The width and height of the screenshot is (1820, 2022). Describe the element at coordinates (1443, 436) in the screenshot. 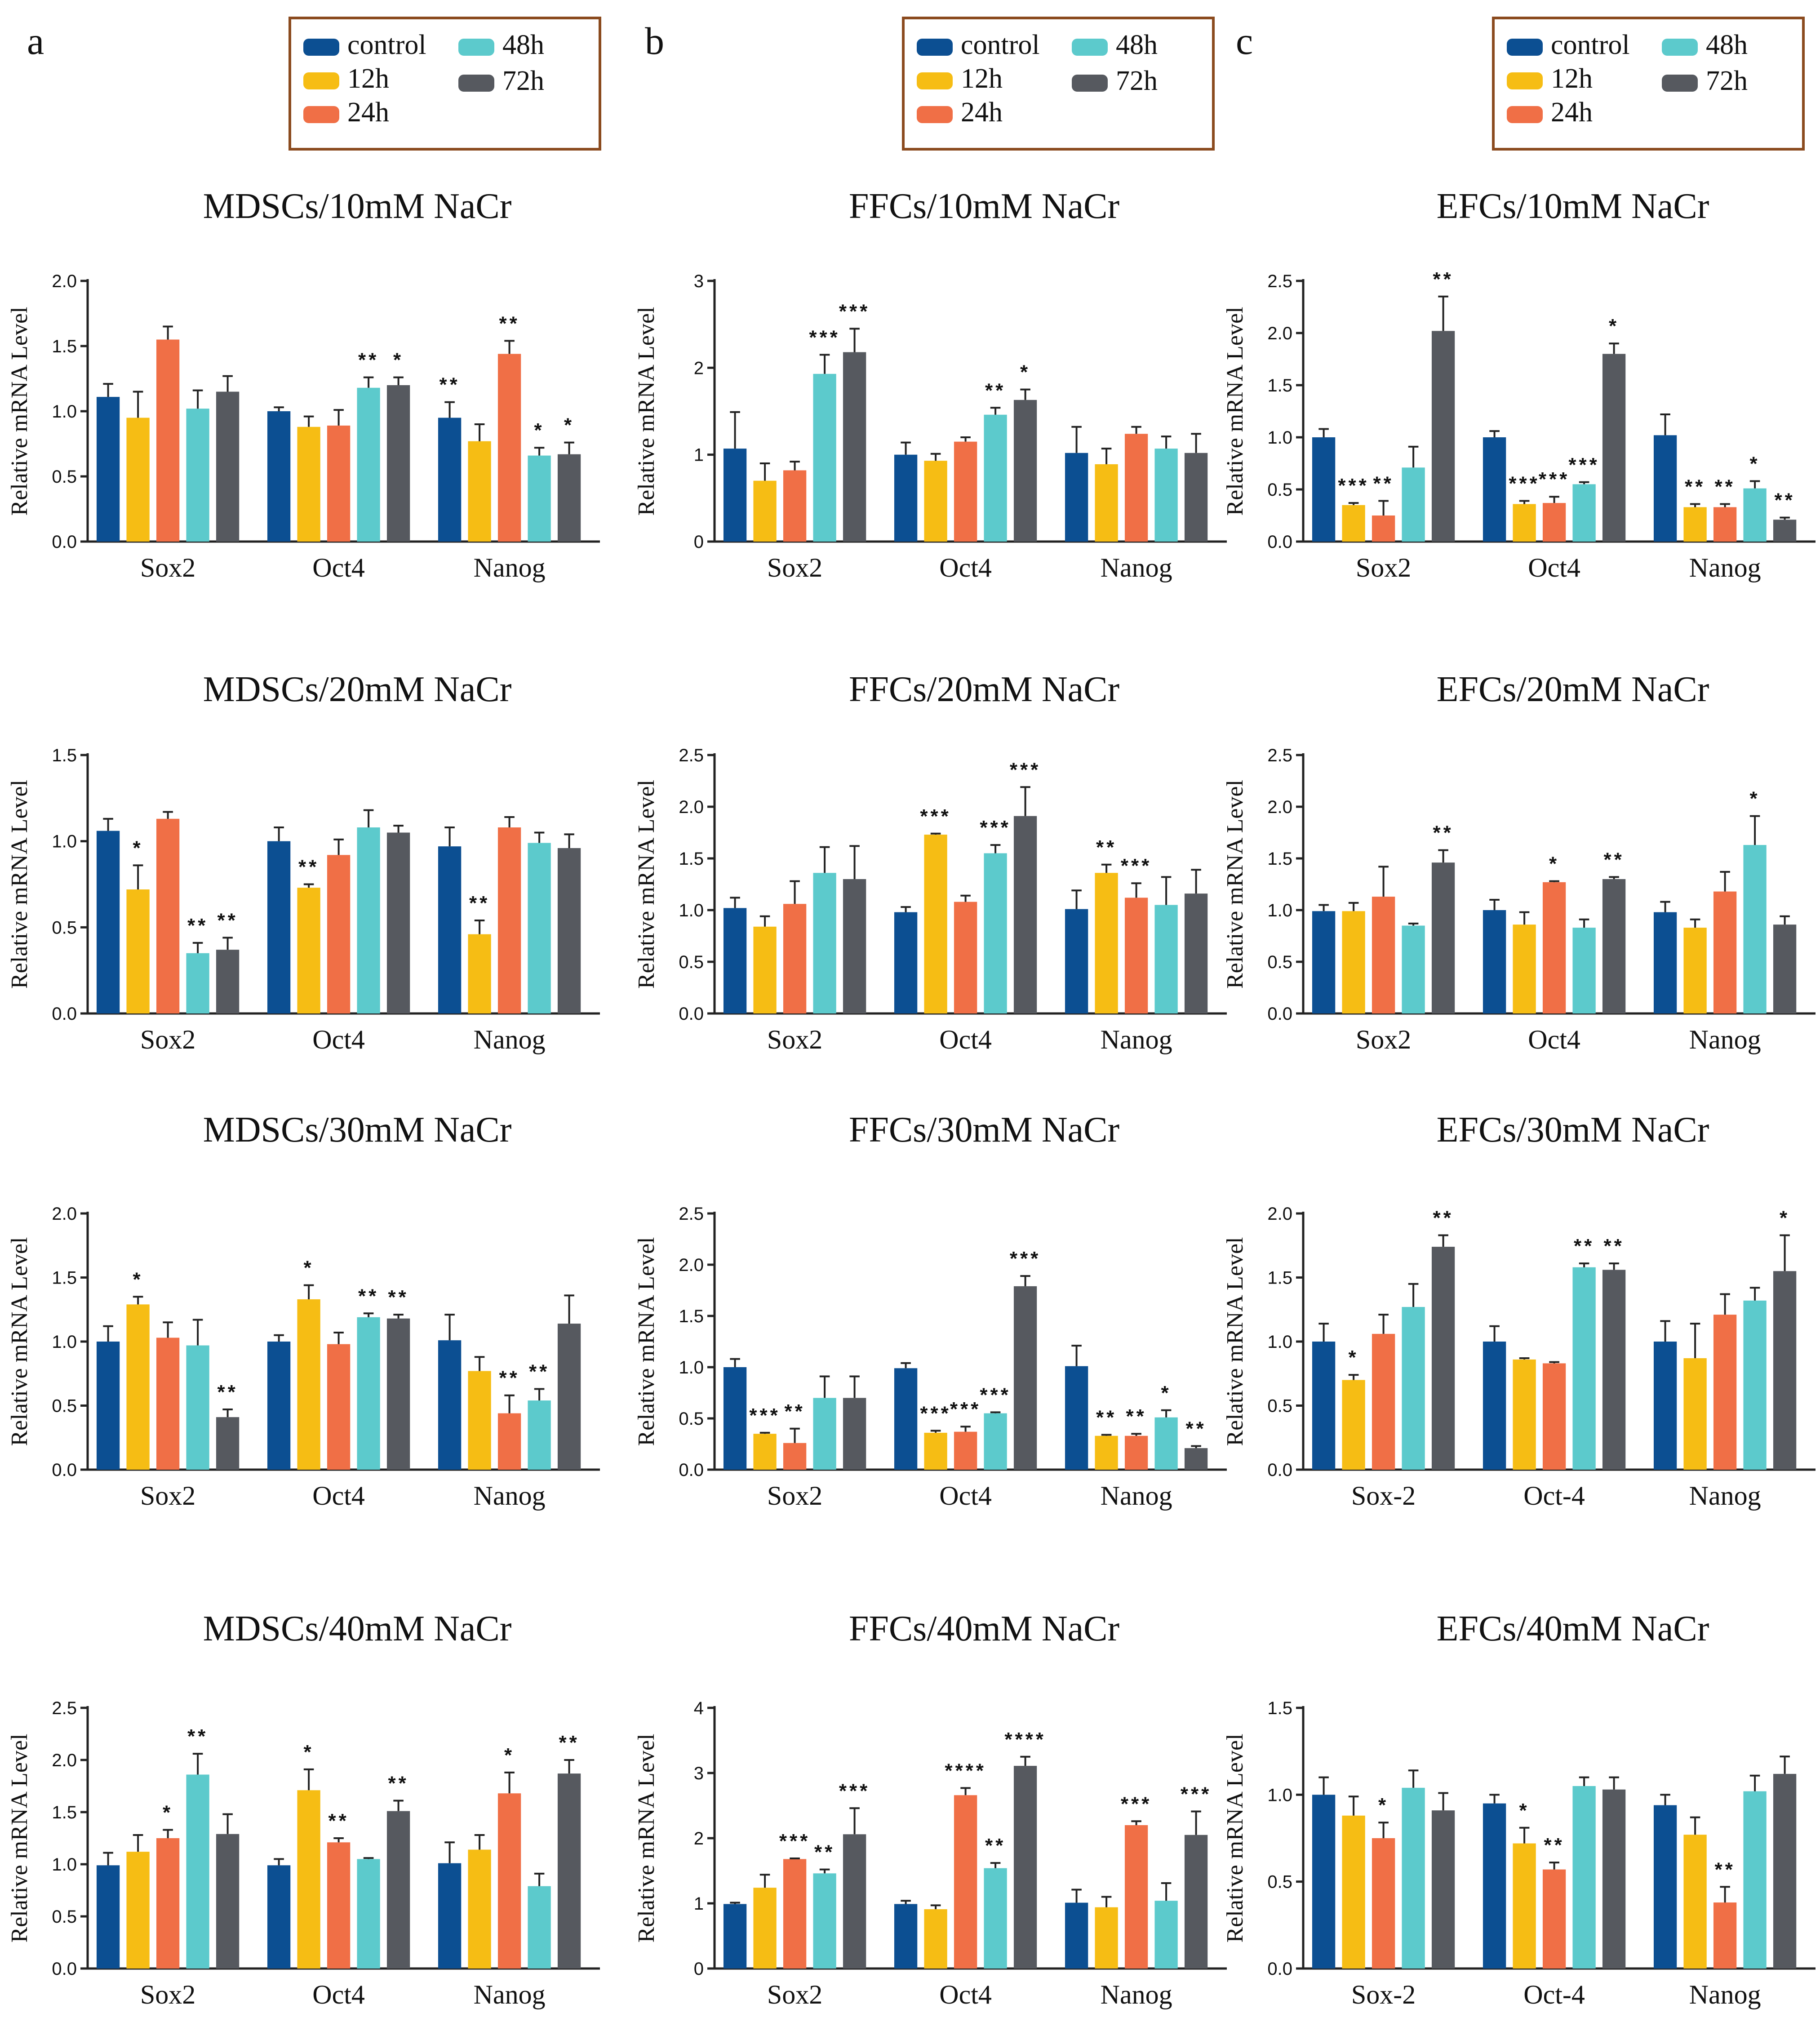

I see `bar-72h-Sox2` at that location.